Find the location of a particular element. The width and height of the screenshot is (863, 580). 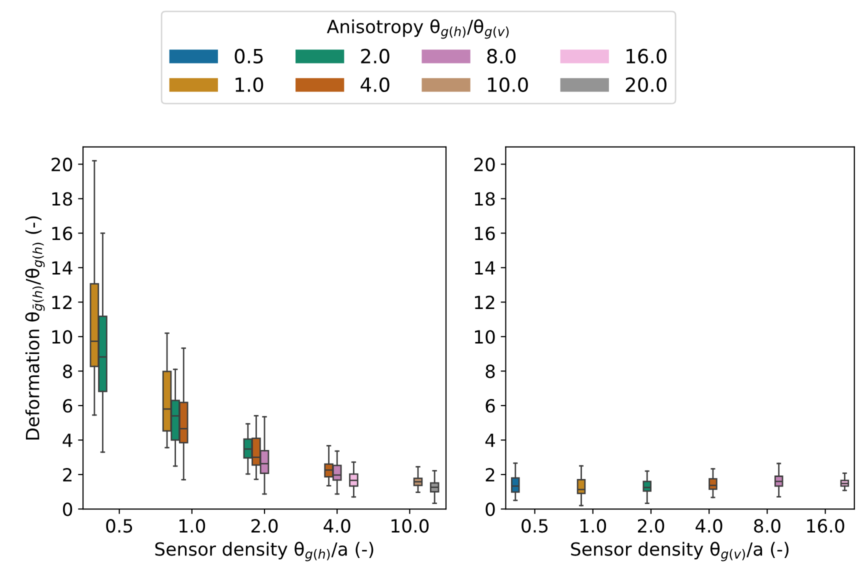

y-axis-title: Deformation θ$_{ḡ(h)}$/θ$_{g(h)}$ (-) is located at coordinates (35, 328).